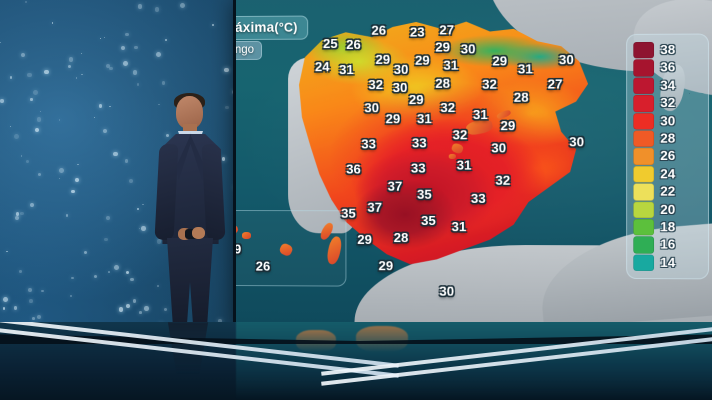 The width and height of the screenshot is (712, 400). What do you see at coordinates (668, 244) in the screenshot?
I see `legend-value: 16` at bounding box center [668, 244].